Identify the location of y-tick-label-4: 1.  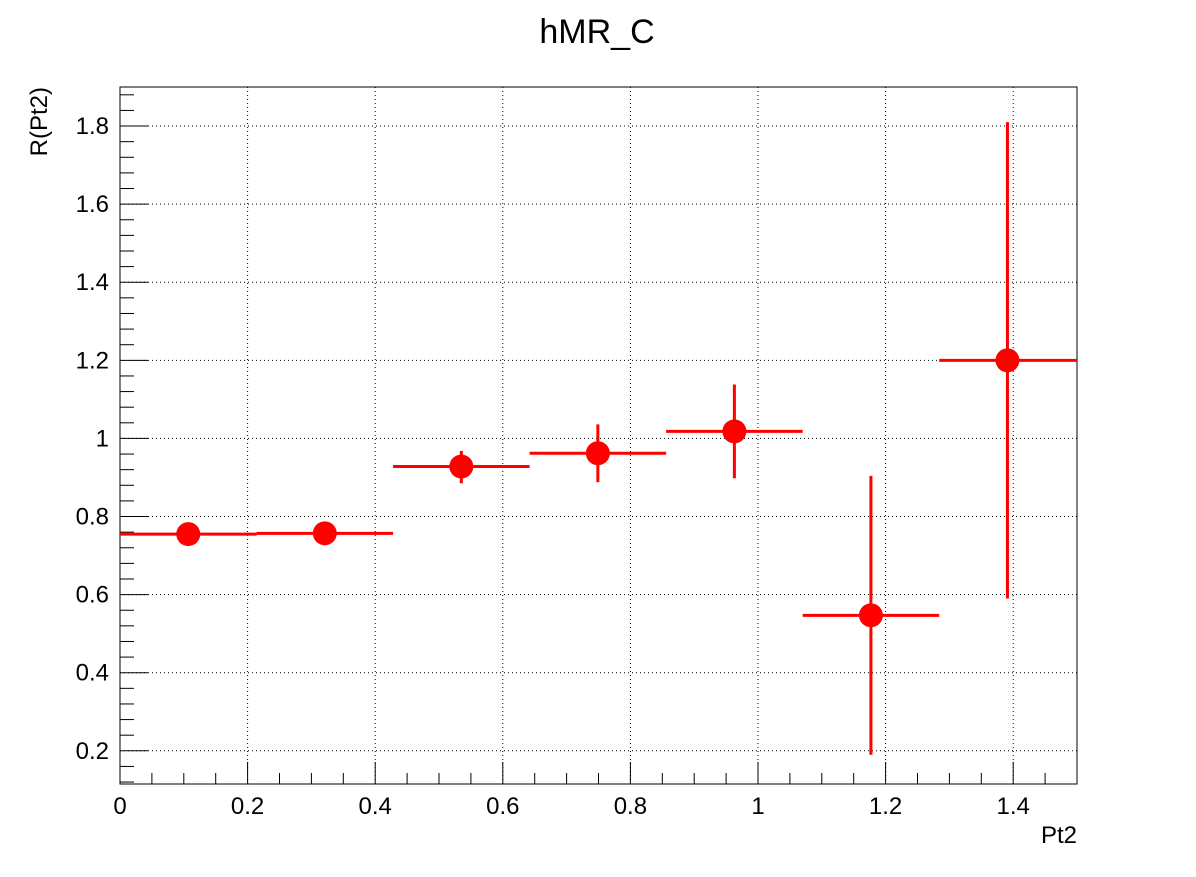
(102, 438).